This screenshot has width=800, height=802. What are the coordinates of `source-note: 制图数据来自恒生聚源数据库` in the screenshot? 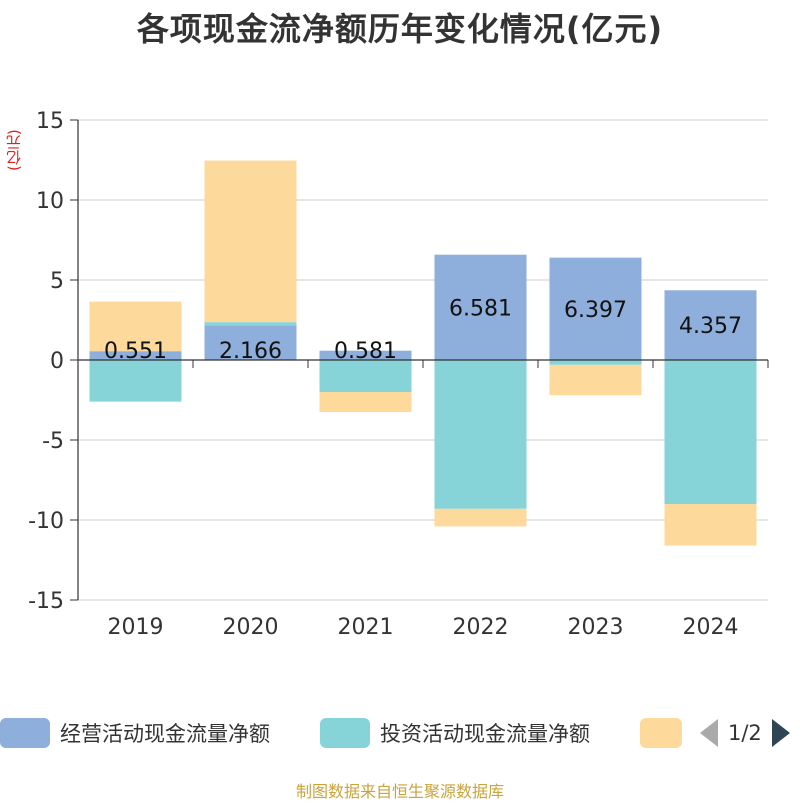 It's located at (399, 791).